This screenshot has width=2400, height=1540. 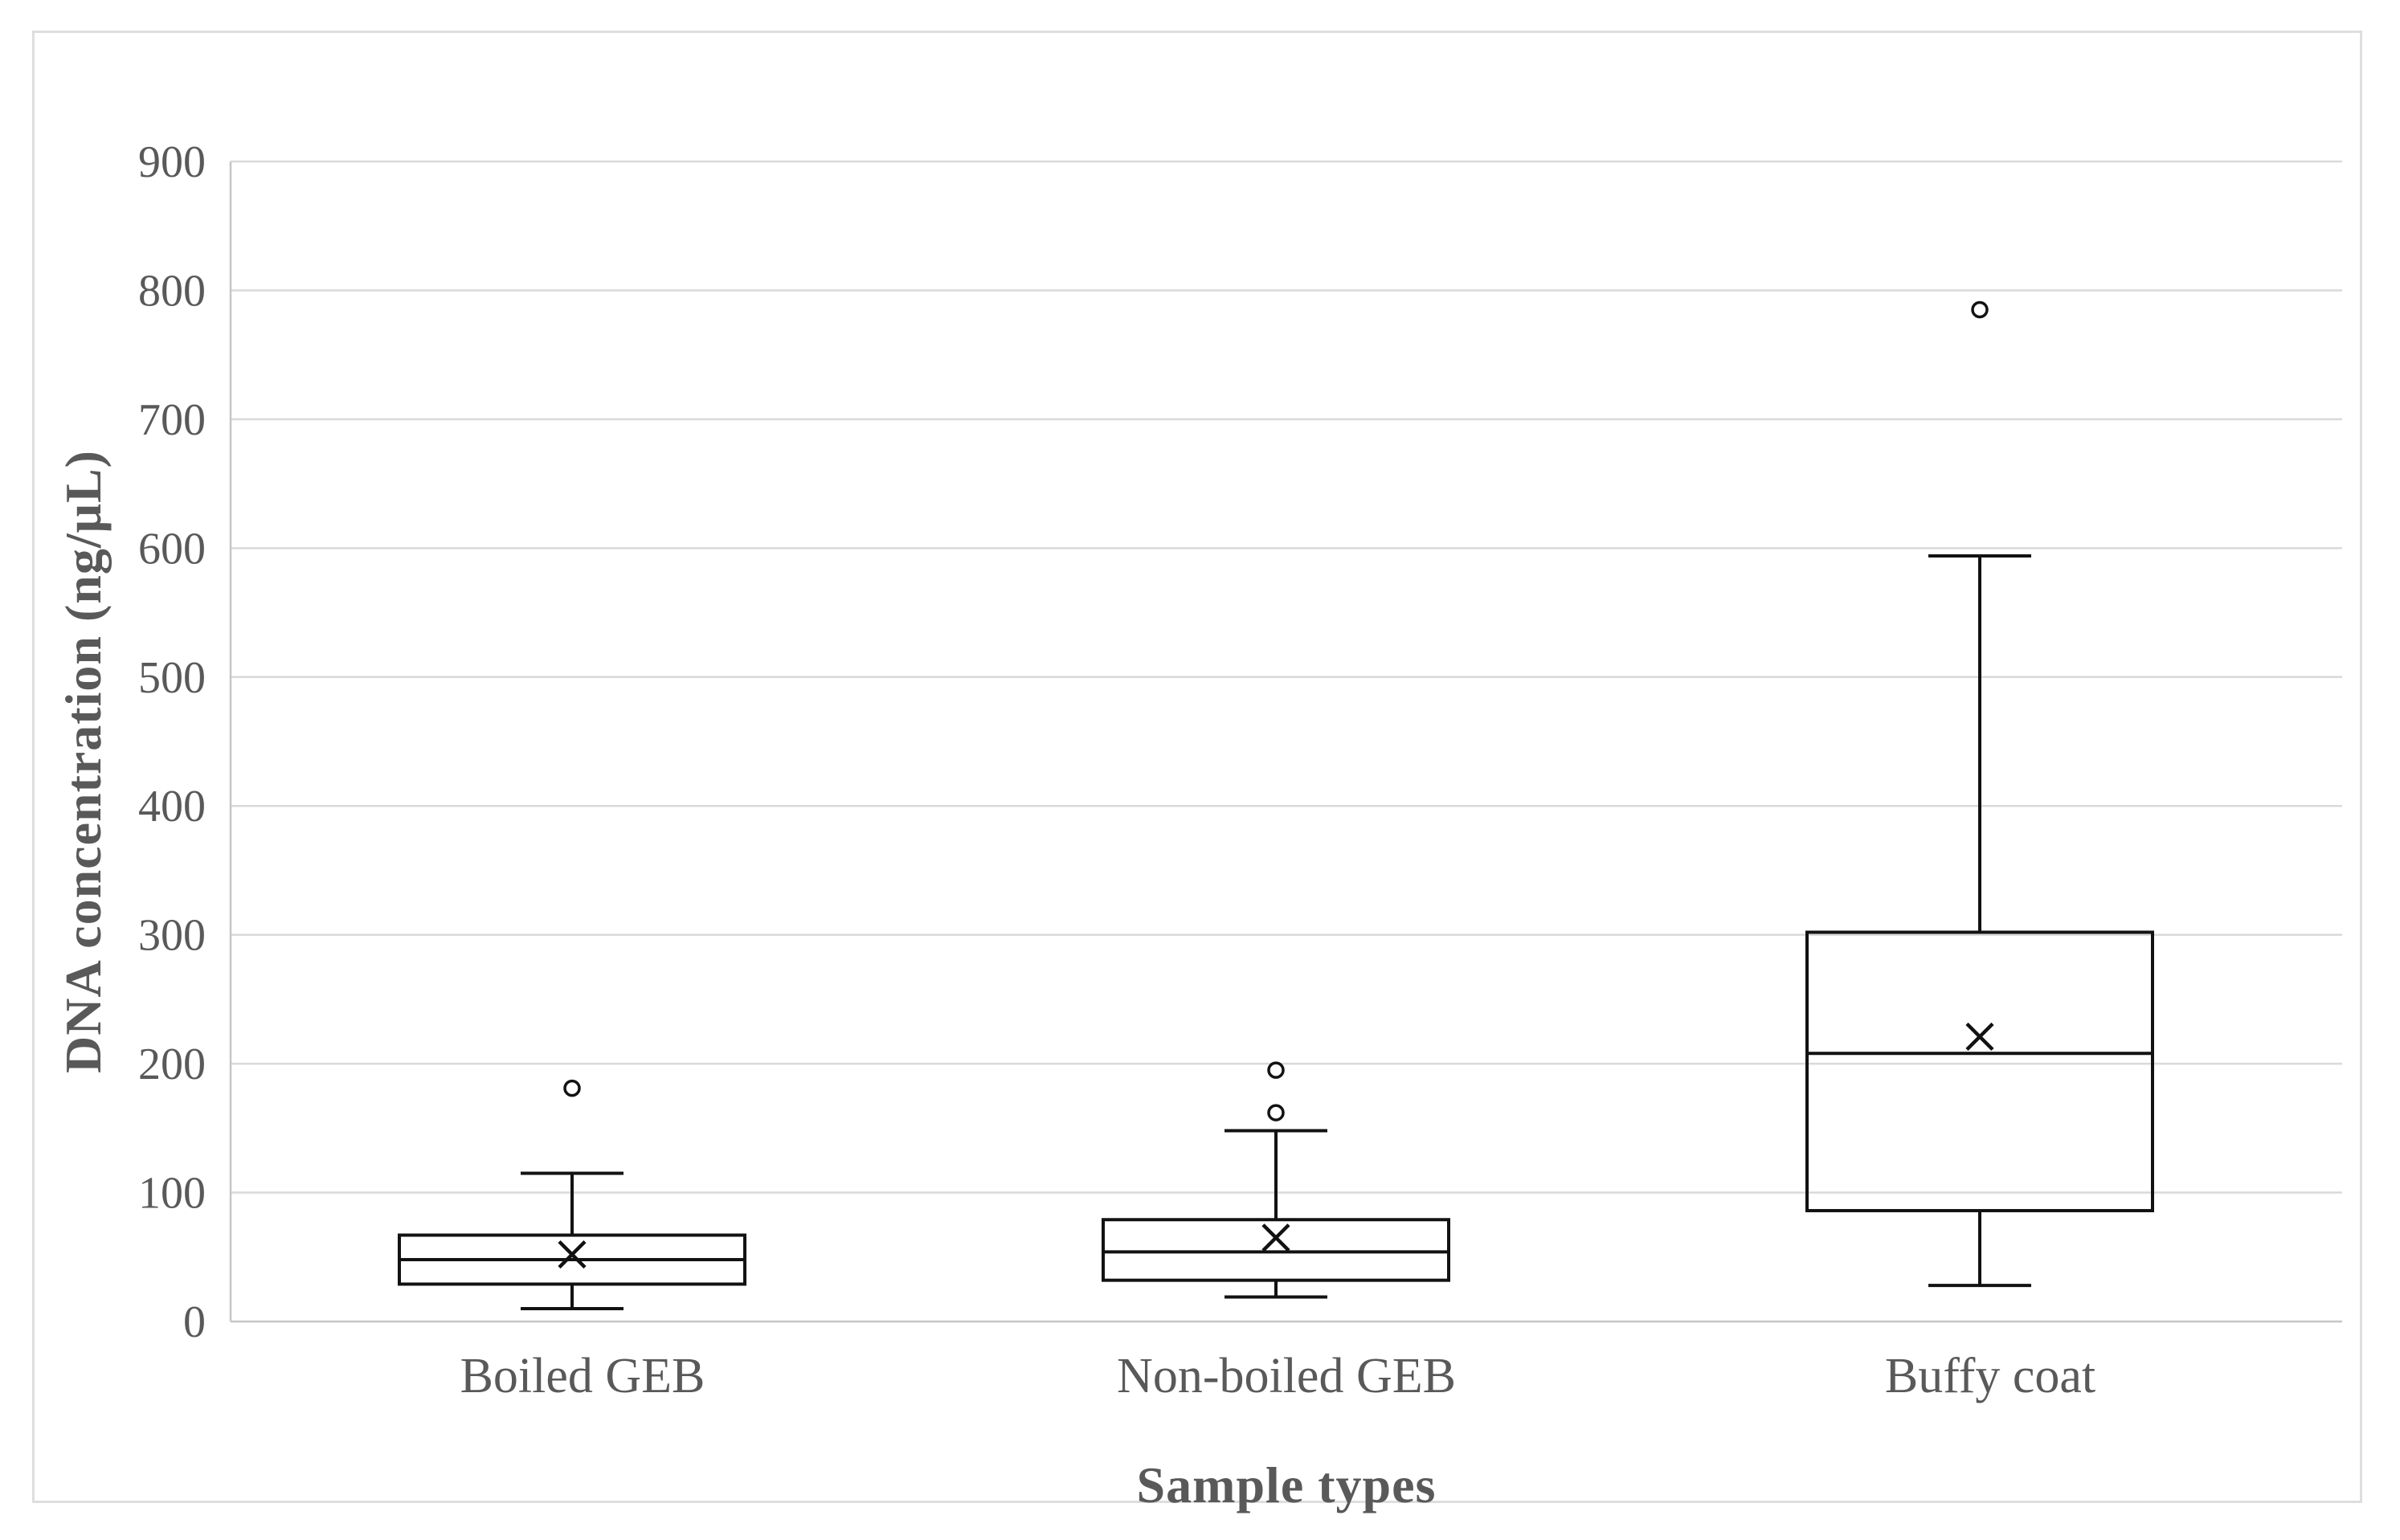 I want to click on category-label: Non-boiled GEB, so click(x=1286, y=1376).